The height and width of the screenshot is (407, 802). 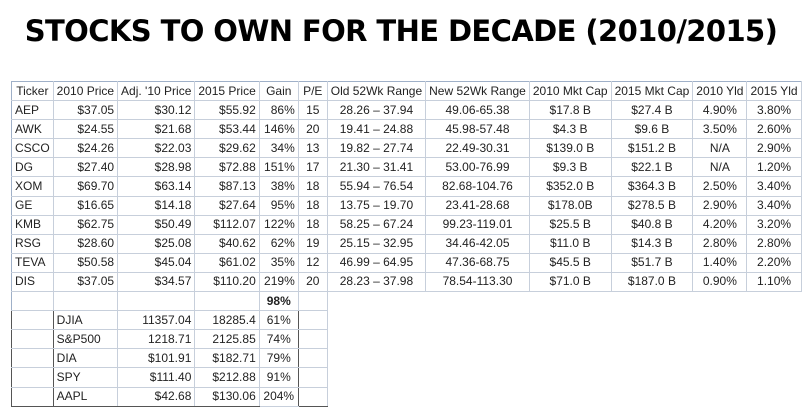 I want to click on table-cell: 58.25 – 67.24, so click(x=377, y=225).